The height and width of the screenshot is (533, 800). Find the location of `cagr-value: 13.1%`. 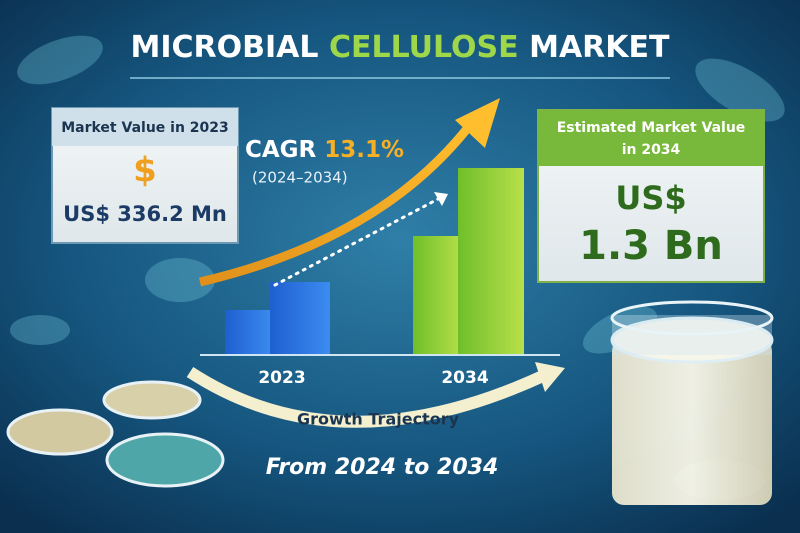

cagr-value: 13.1% is located at coordinates (364, 150).